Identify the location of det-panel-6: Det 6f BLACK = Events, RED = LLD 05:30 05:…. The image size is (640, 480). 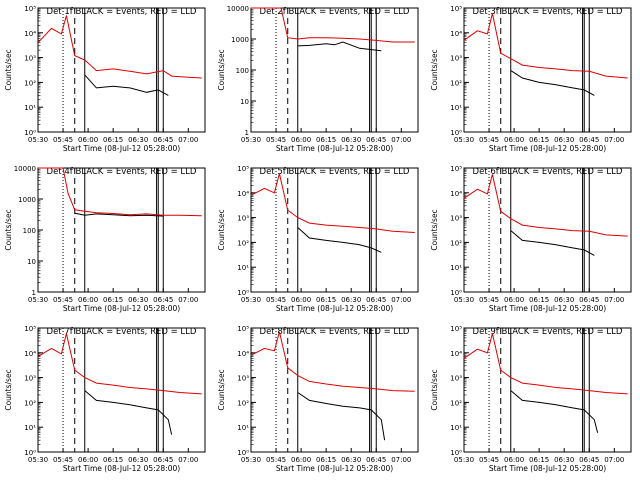
(531, 239).